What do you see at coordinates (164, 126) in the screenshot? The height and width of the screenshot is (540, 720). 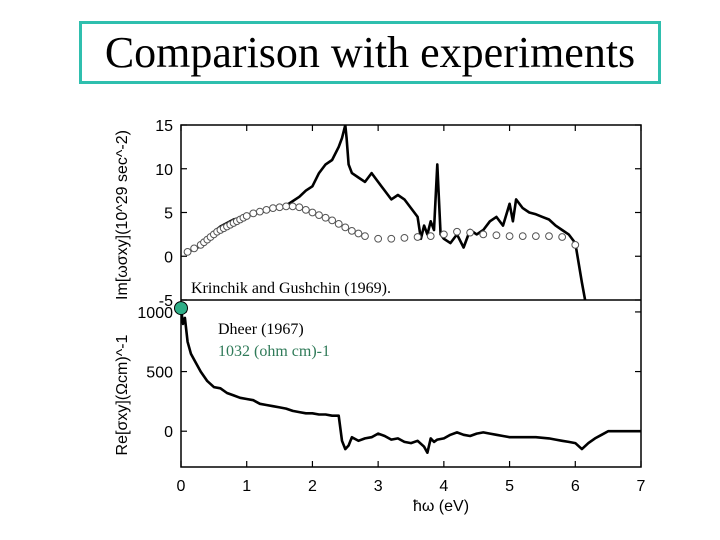 I see `top-ytick-label: 15` at bounding box center [164, 126].